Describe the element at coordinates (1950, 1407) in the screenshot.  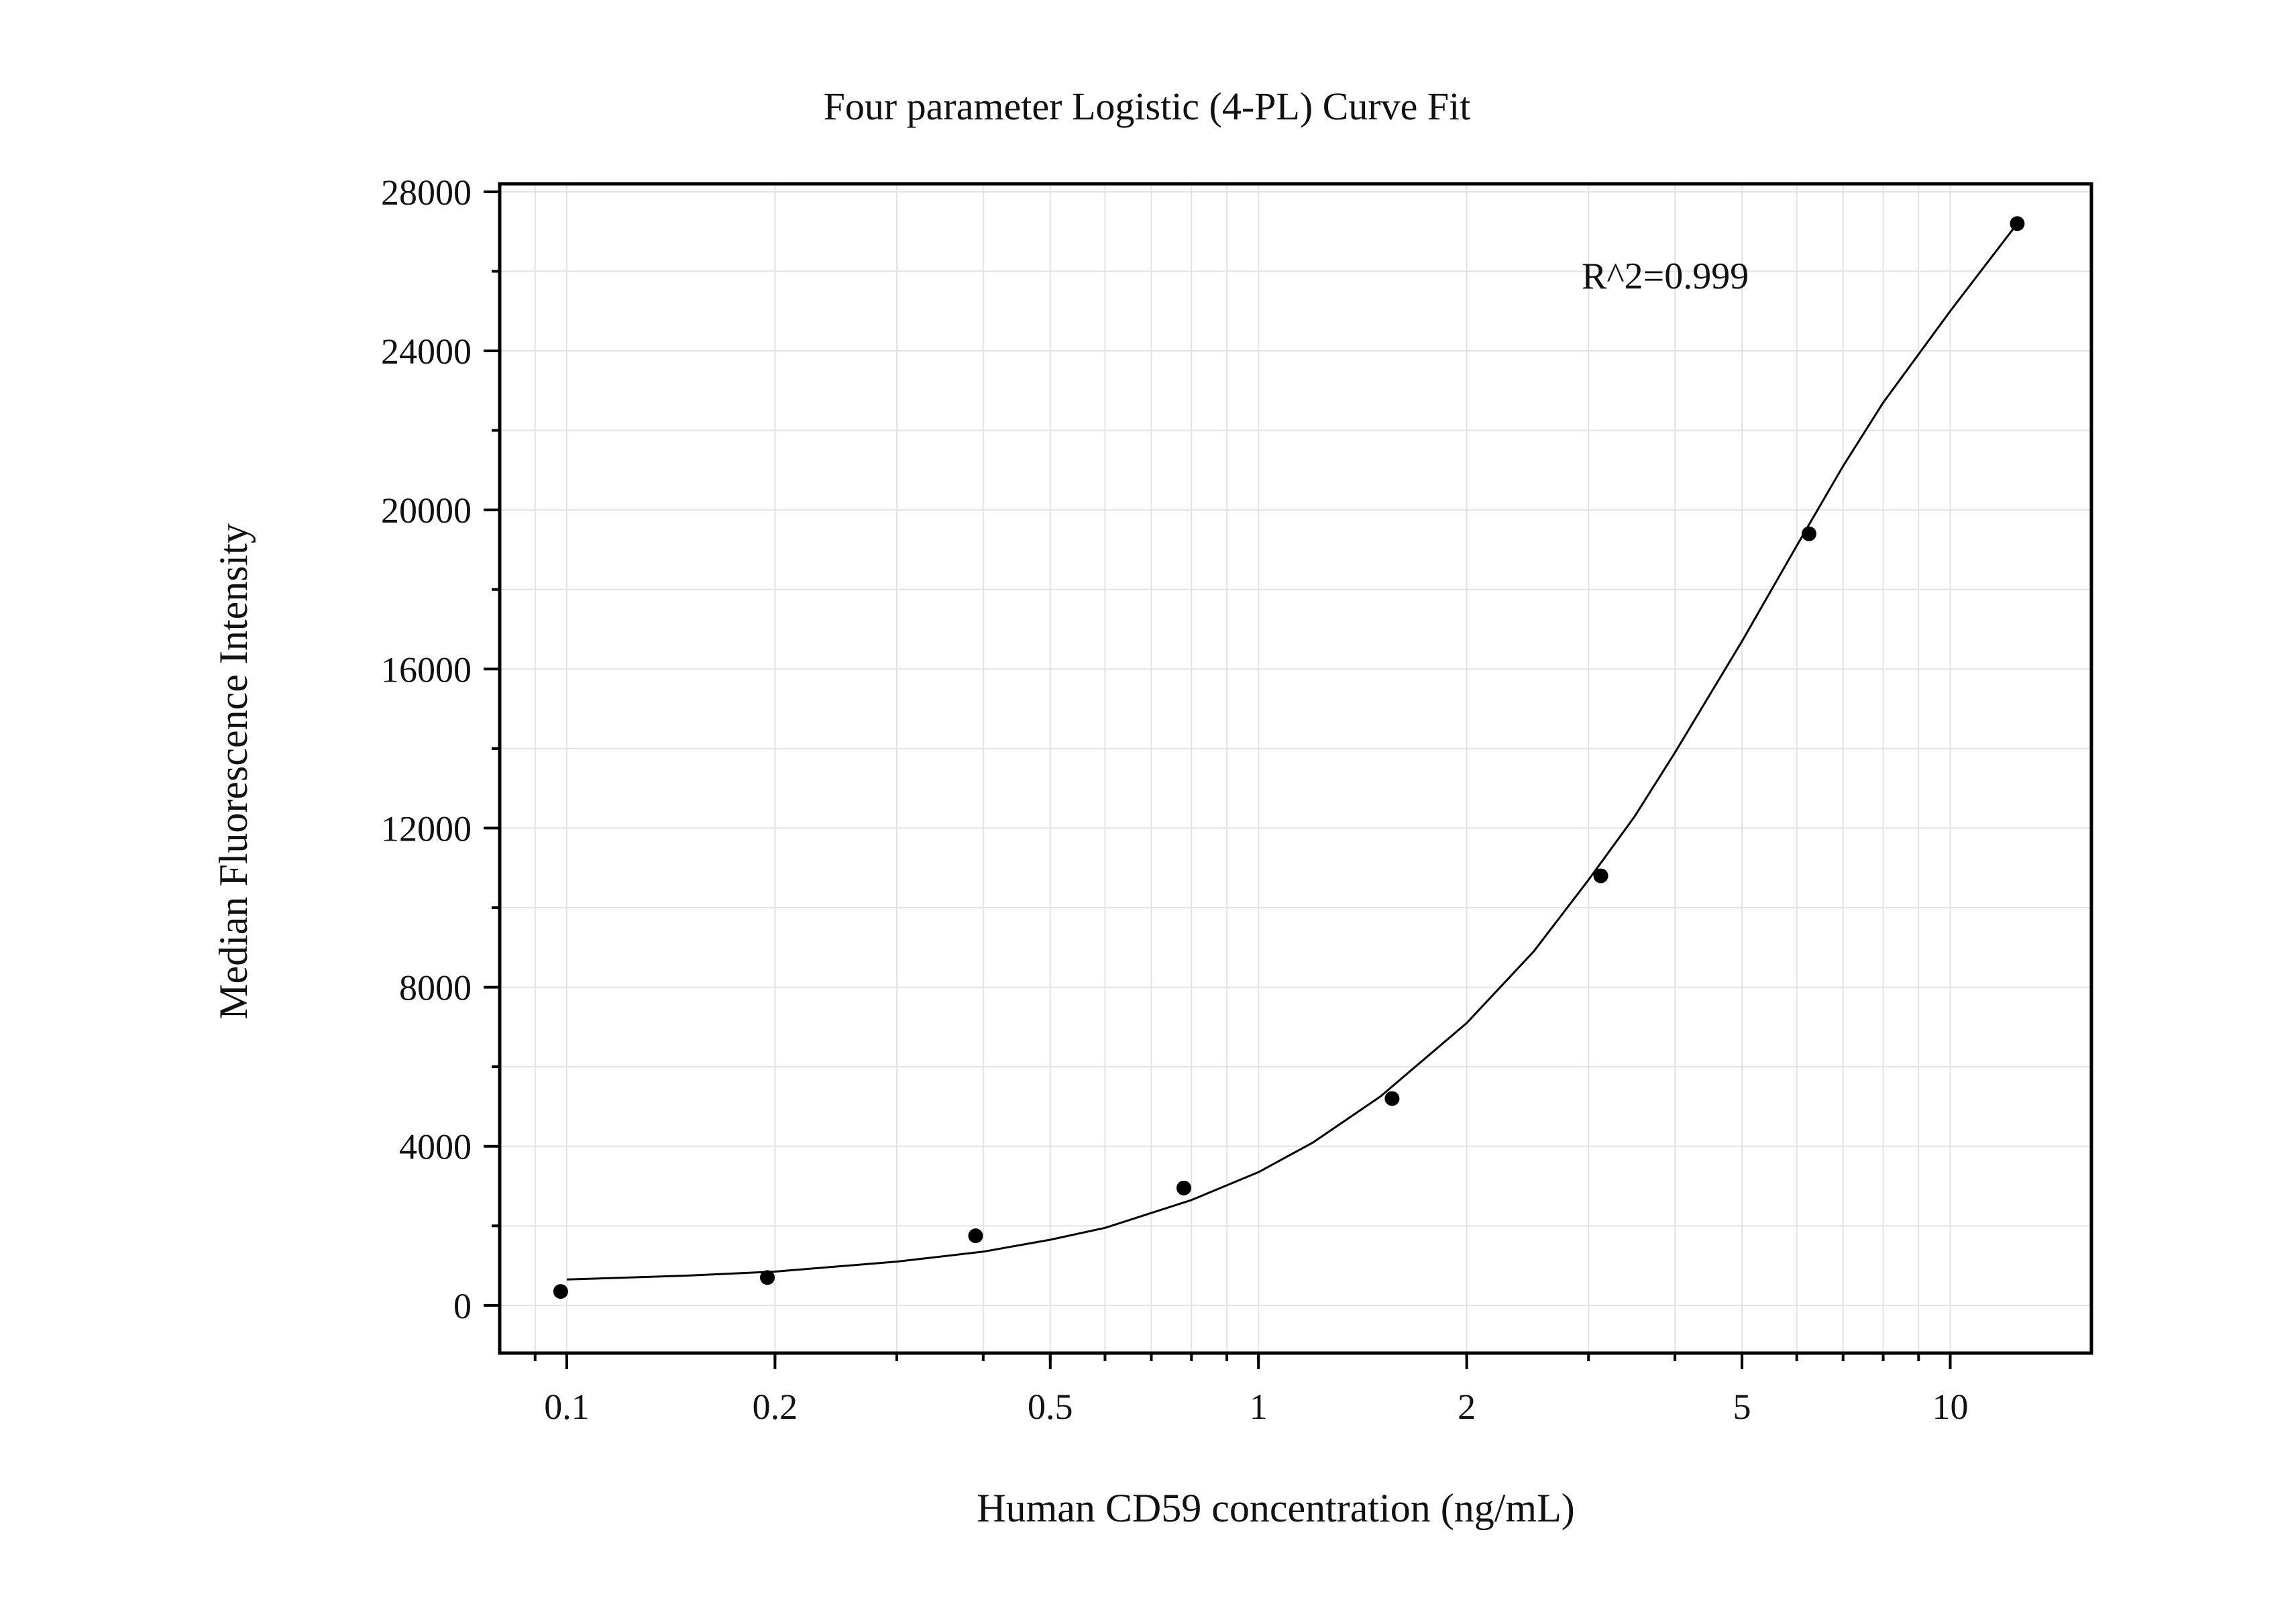
I see `x-tick-label: 10` at that location.